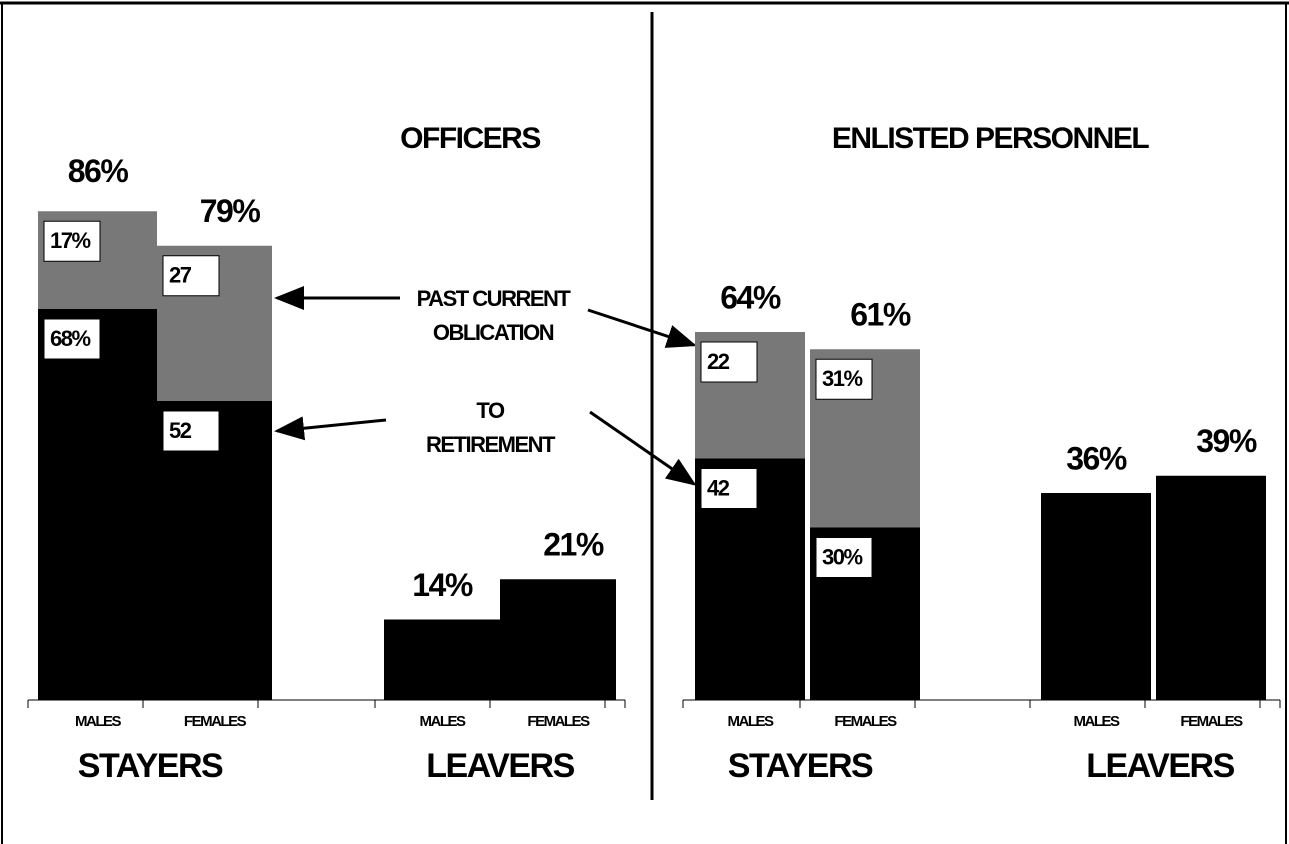  I want to click on annotation: RETIREMENT, so click(491, 444).